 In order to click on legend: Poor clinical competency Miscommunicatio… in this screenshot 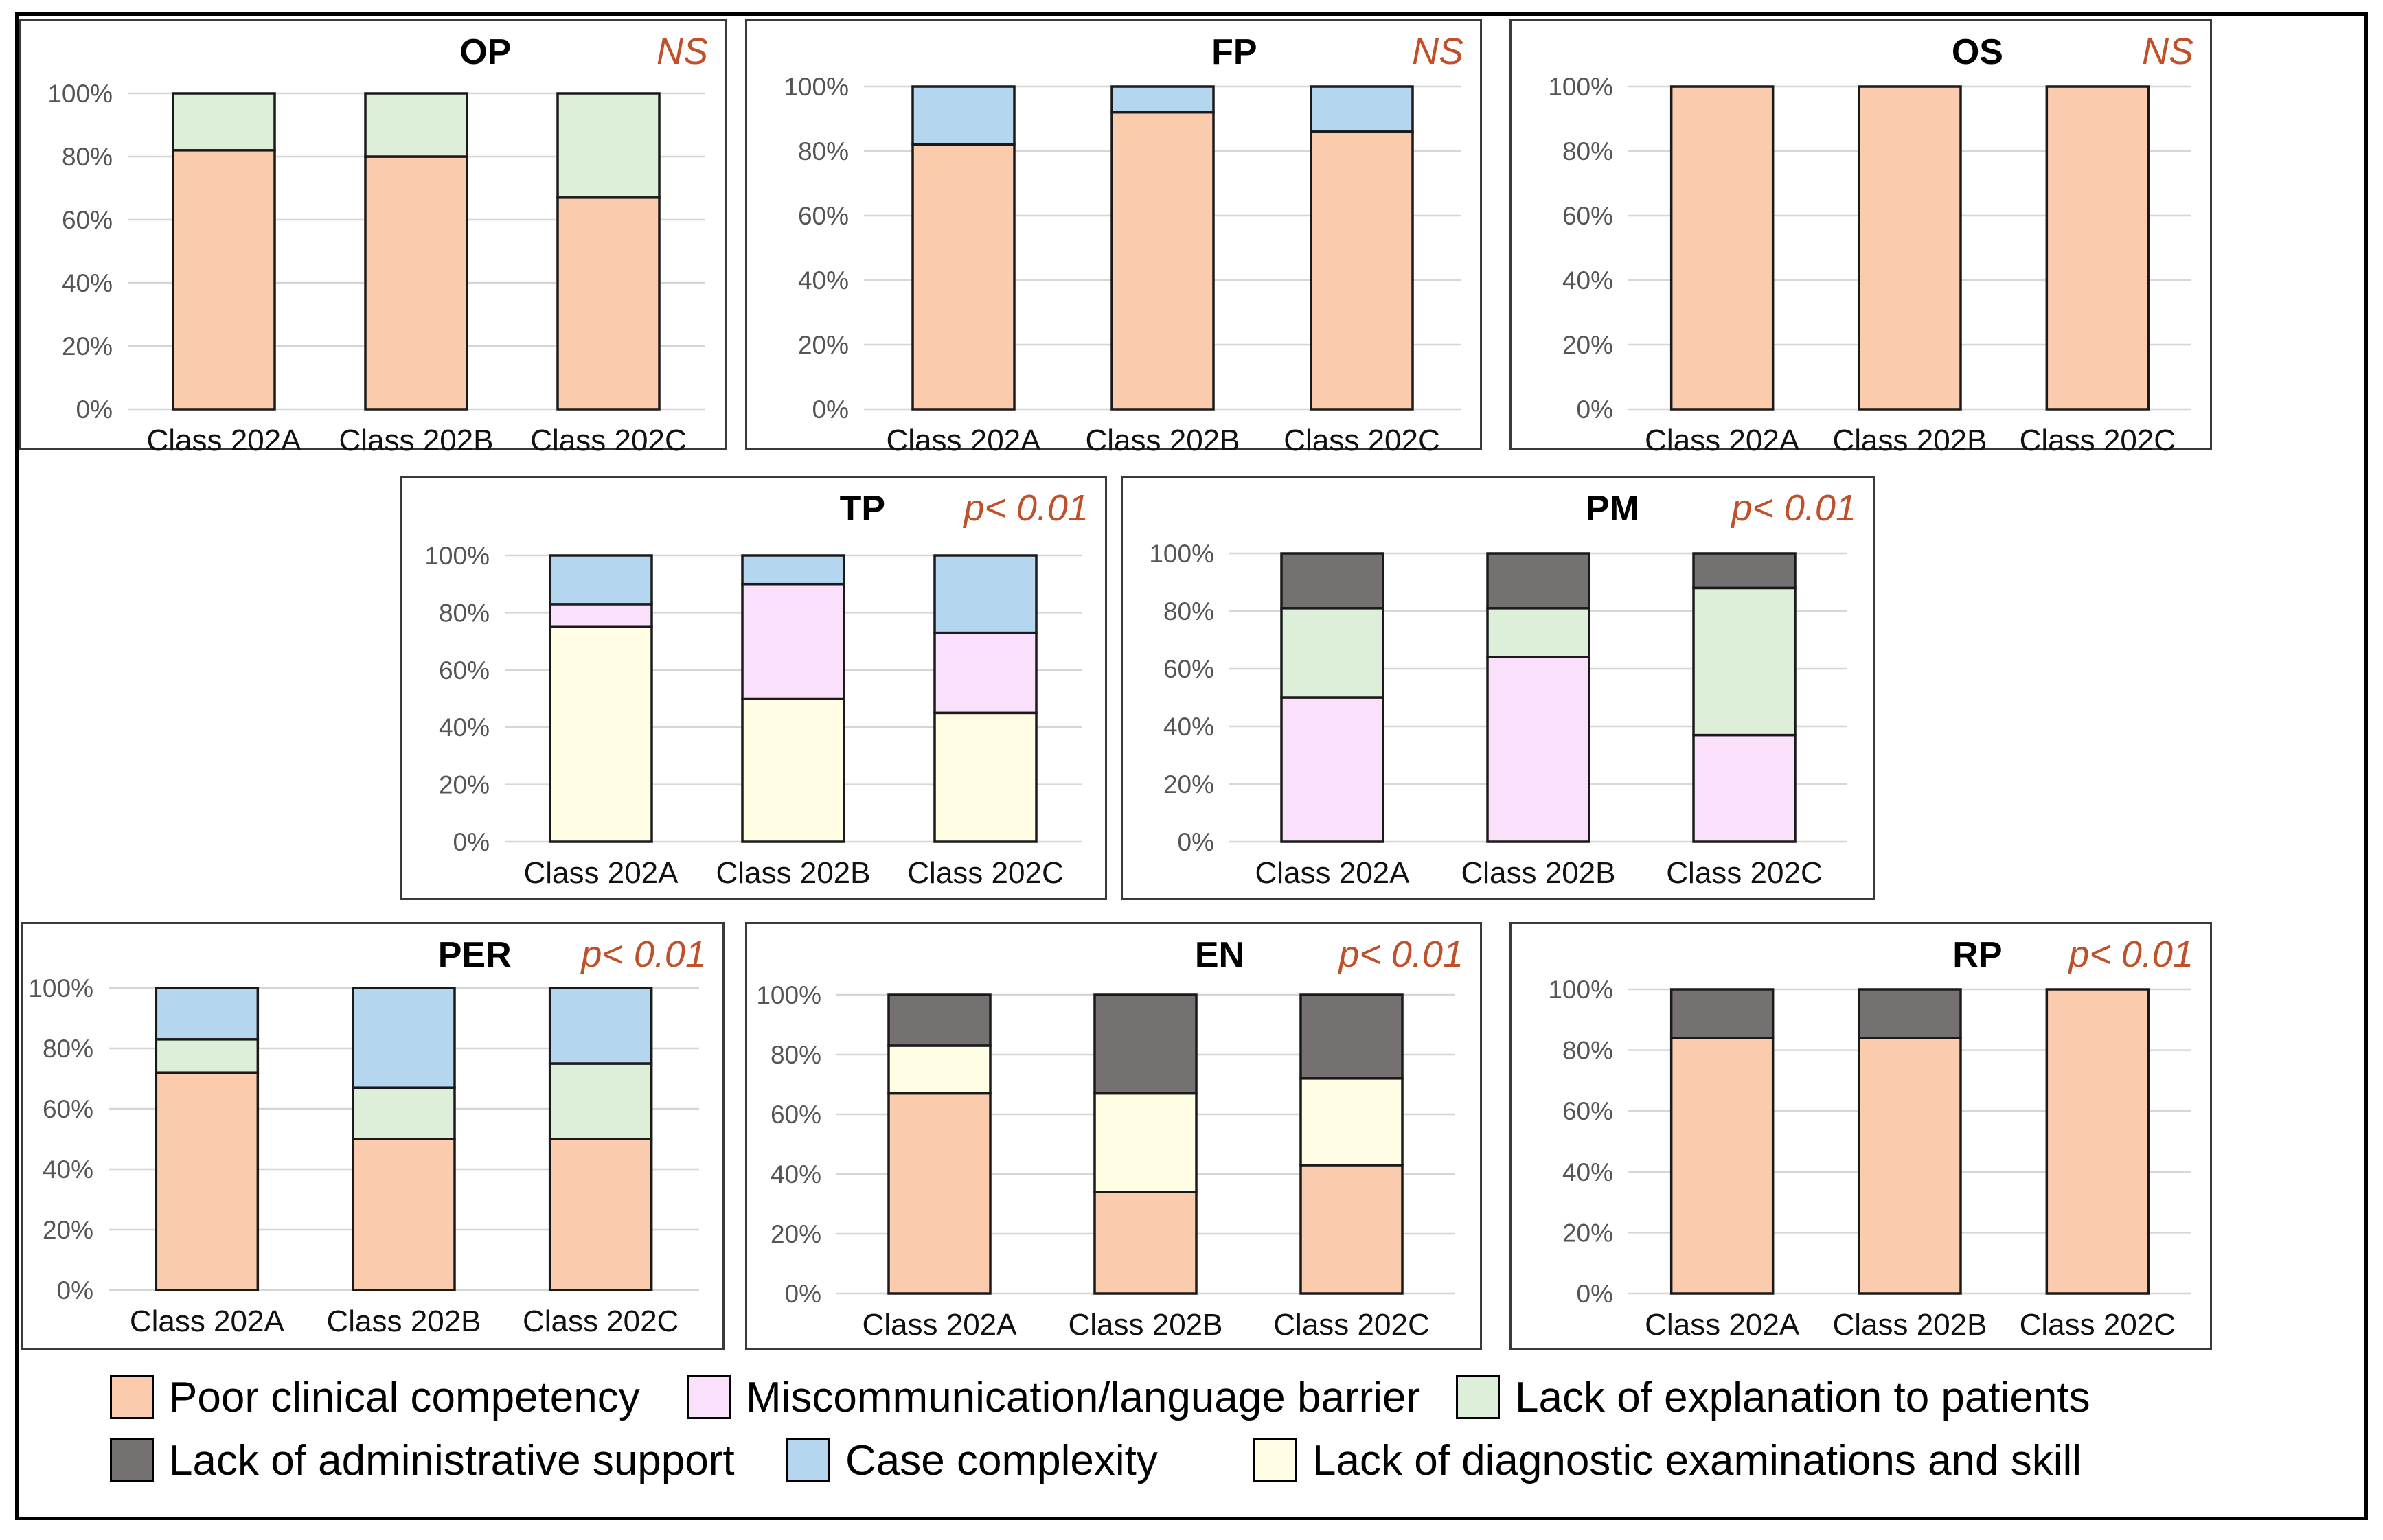, I will do `click(1208, 1438)`.